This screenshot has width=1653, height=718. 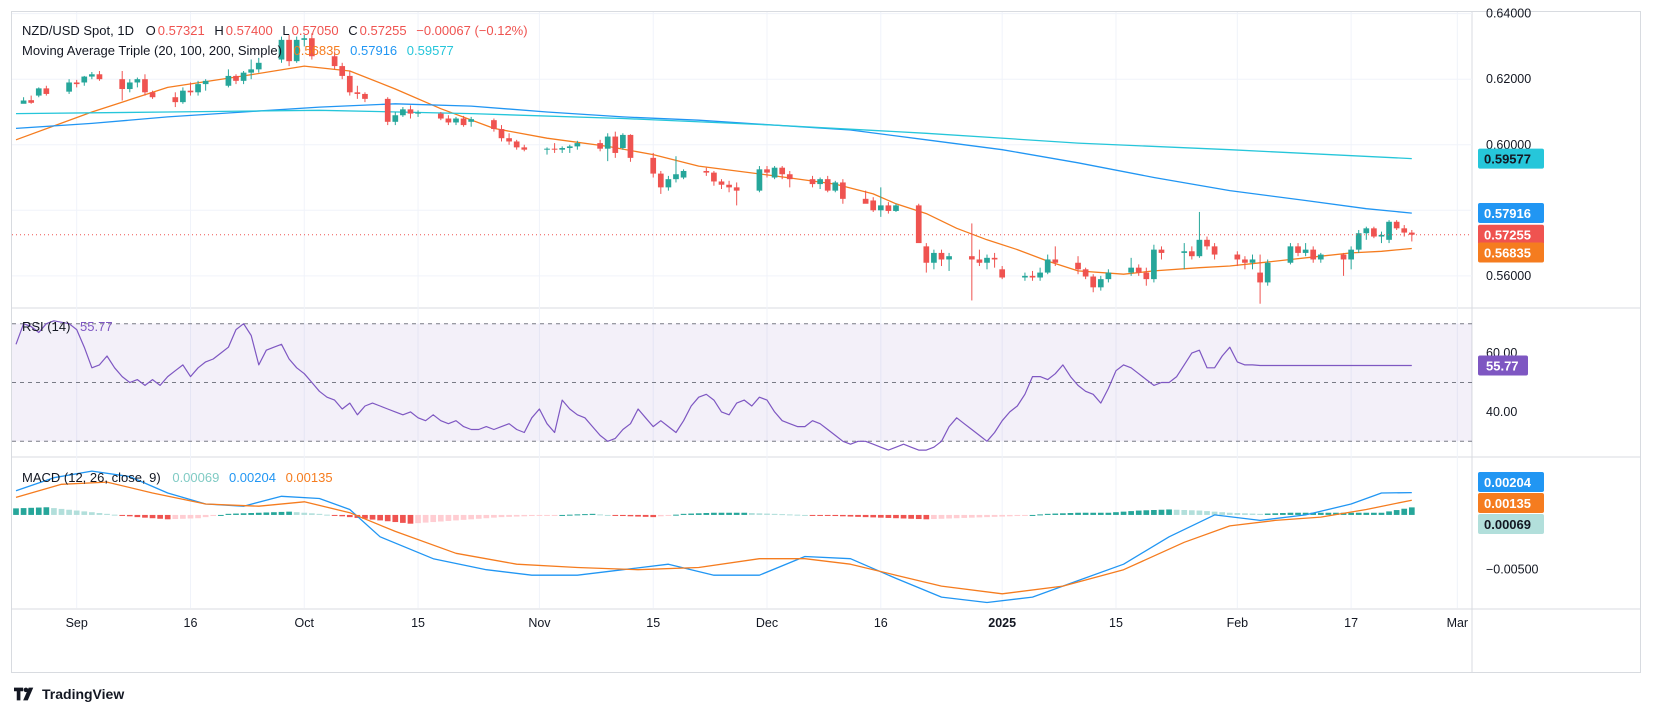 What do you see at coordinates (1508, 79) in the screenshot?
I see `price-tick-label: 0.62000` at bounding box center [1508, 79].